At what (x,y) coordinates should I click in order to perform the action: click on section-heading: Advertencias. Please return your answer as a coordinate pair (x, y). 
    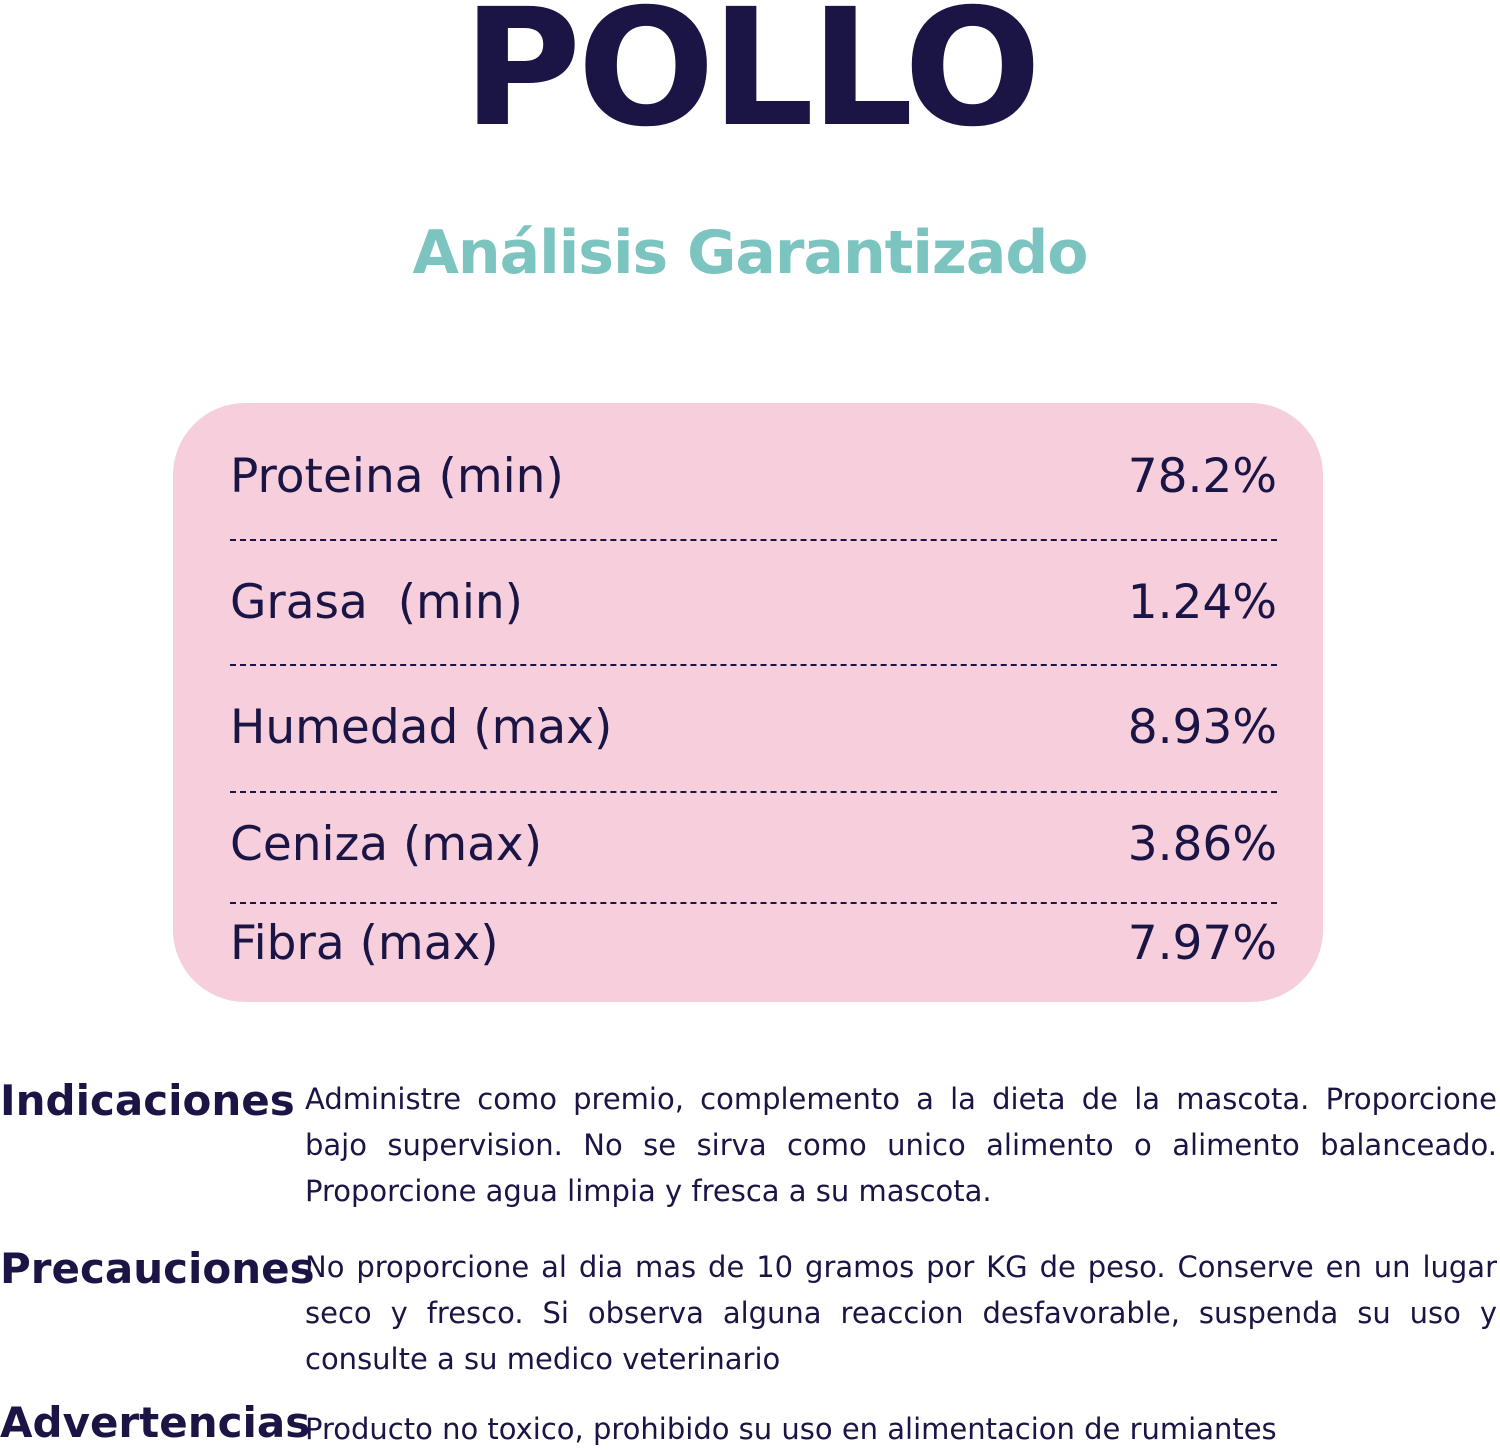
    Looking at the image, I should click on (155, 1422).